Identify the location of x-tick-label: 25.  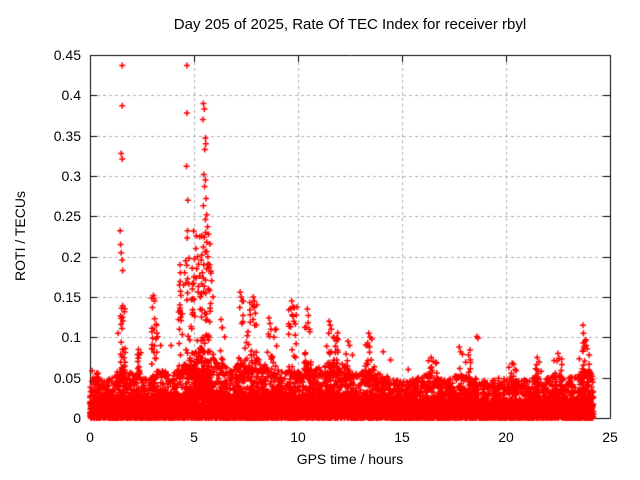
(610, 437).